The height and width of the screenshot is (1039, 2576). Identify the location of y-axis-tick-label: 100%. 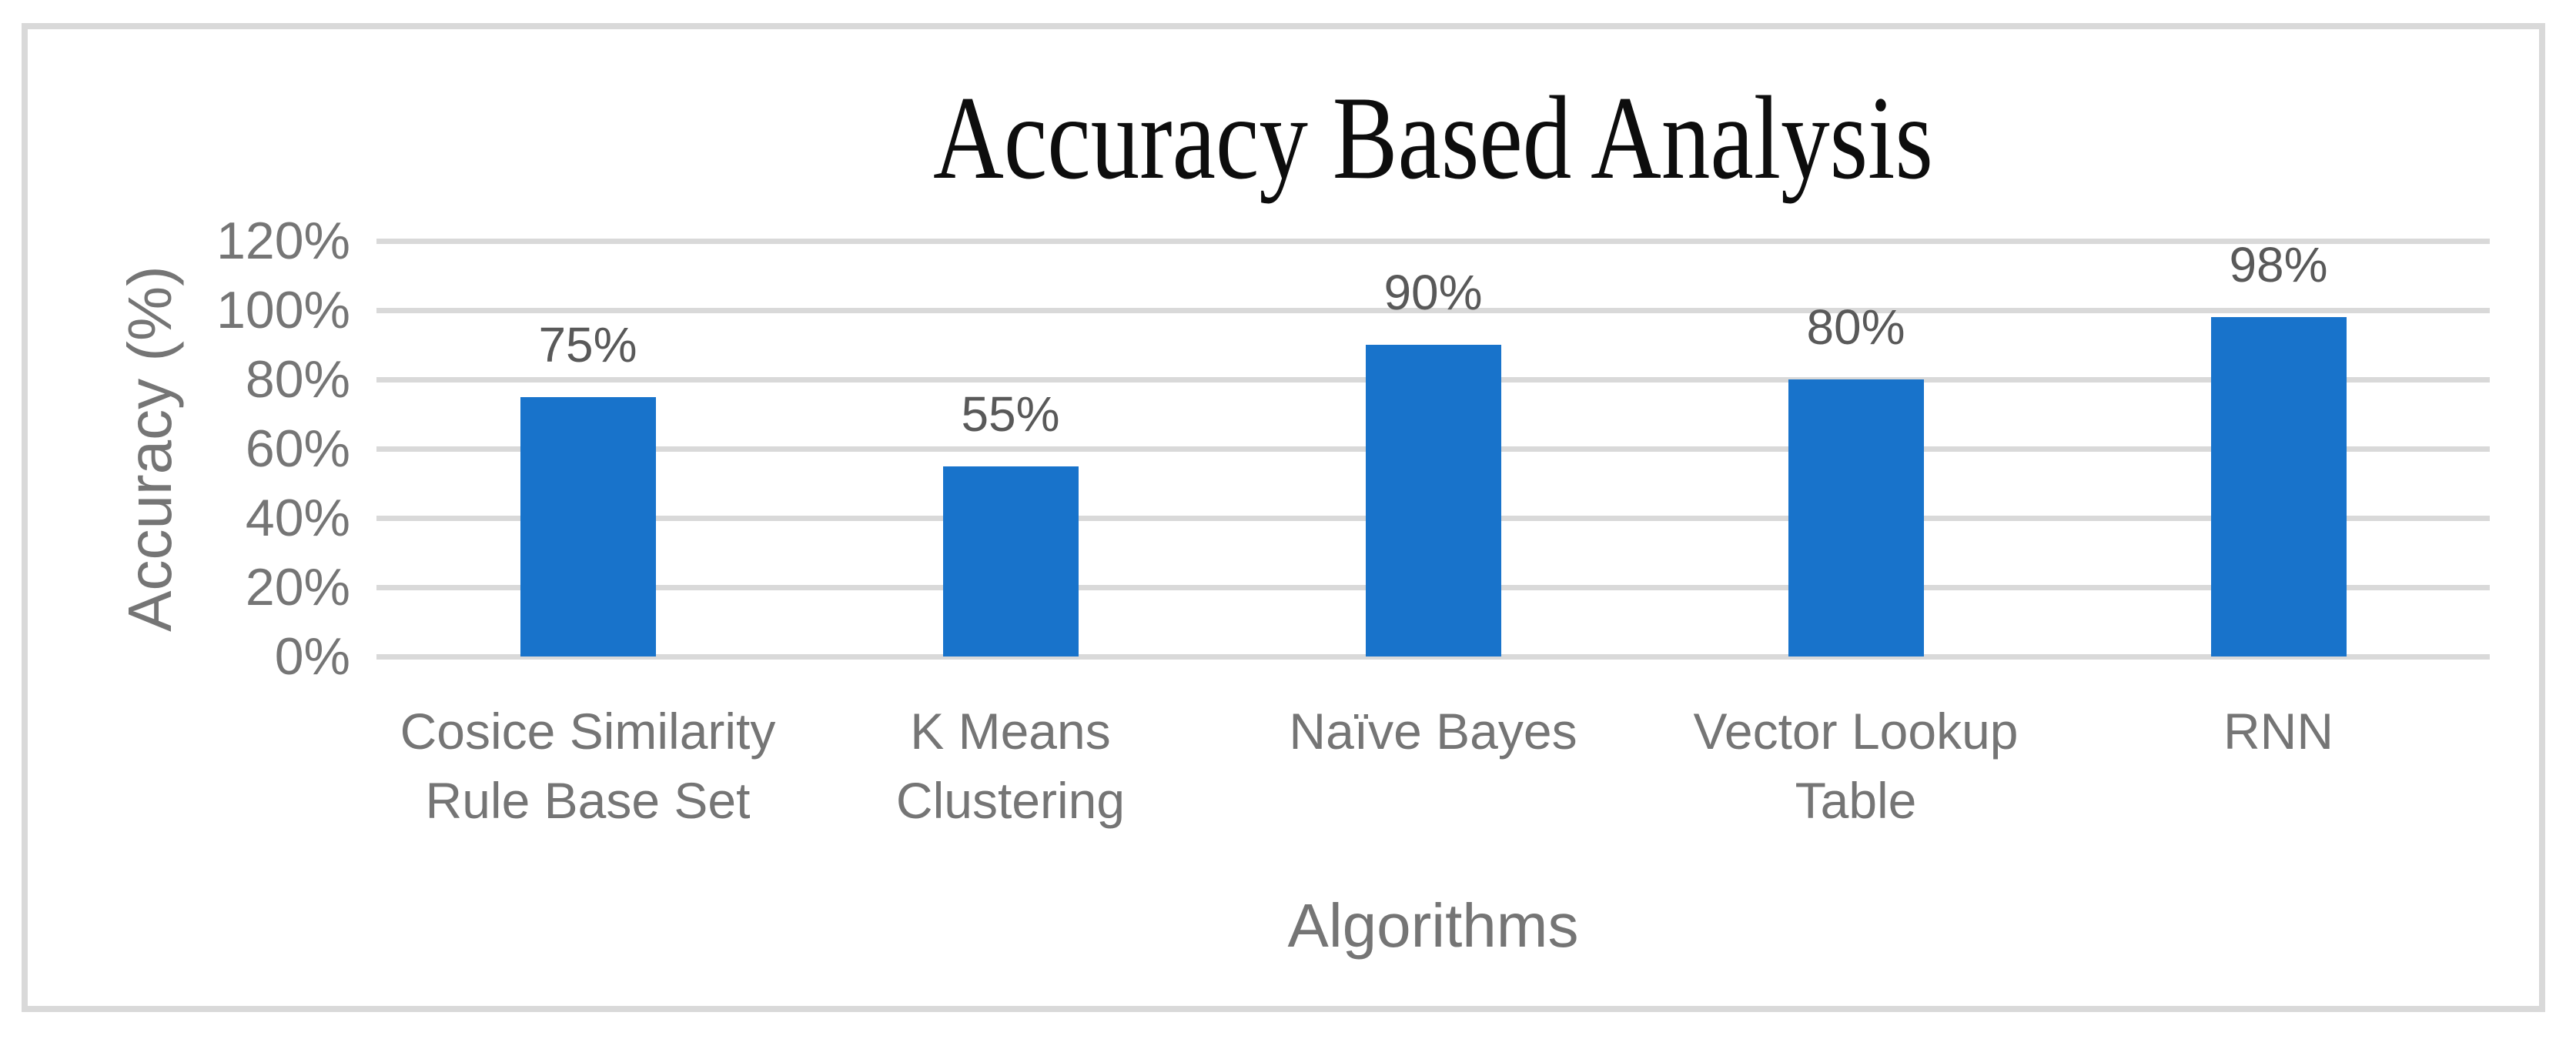
(283, 310).